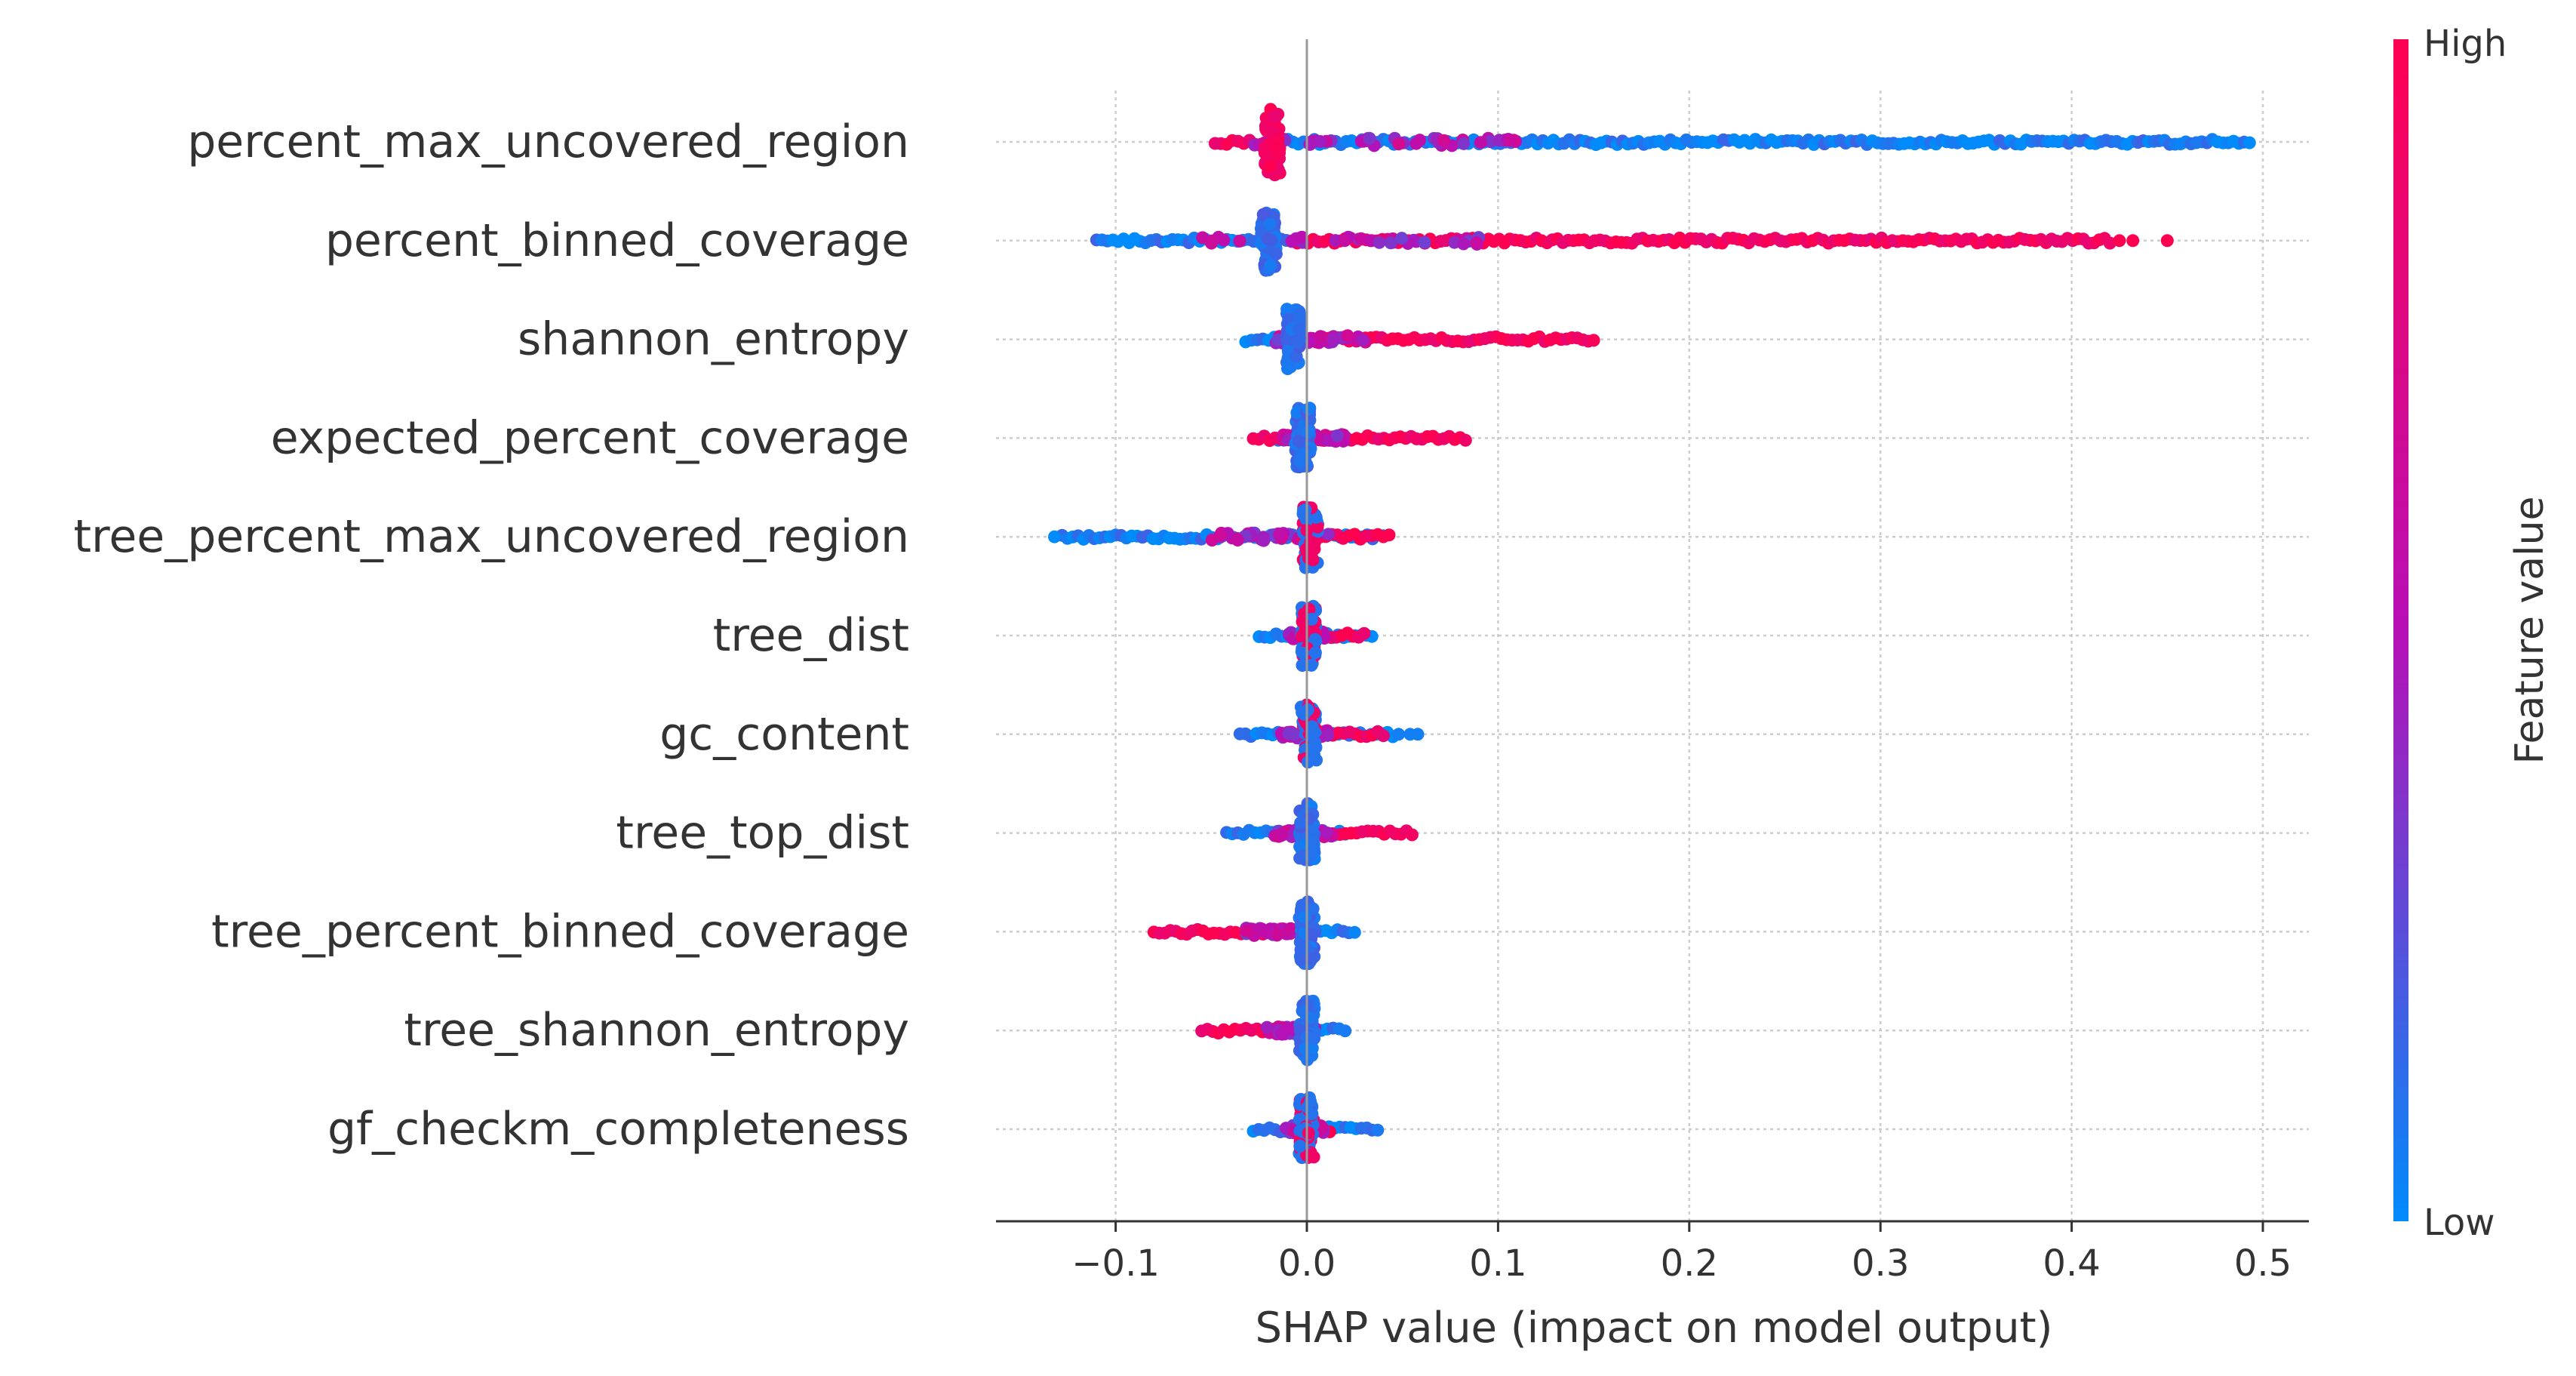  What do you see at coordinates (1115, 1263) in the screenshot?
I see `x-tick-label: −0.1` at bounding box center [1115, 1263].